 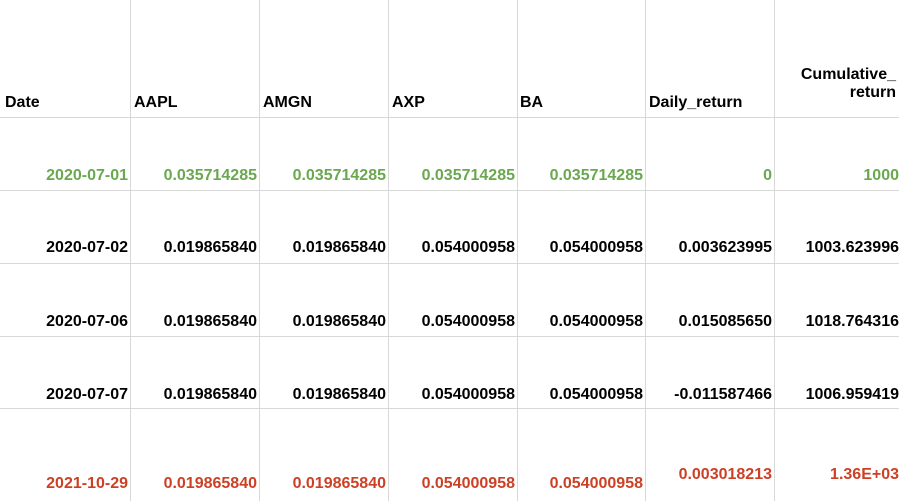 I want to click on header-ba: BA, so click(x=532, y=102).